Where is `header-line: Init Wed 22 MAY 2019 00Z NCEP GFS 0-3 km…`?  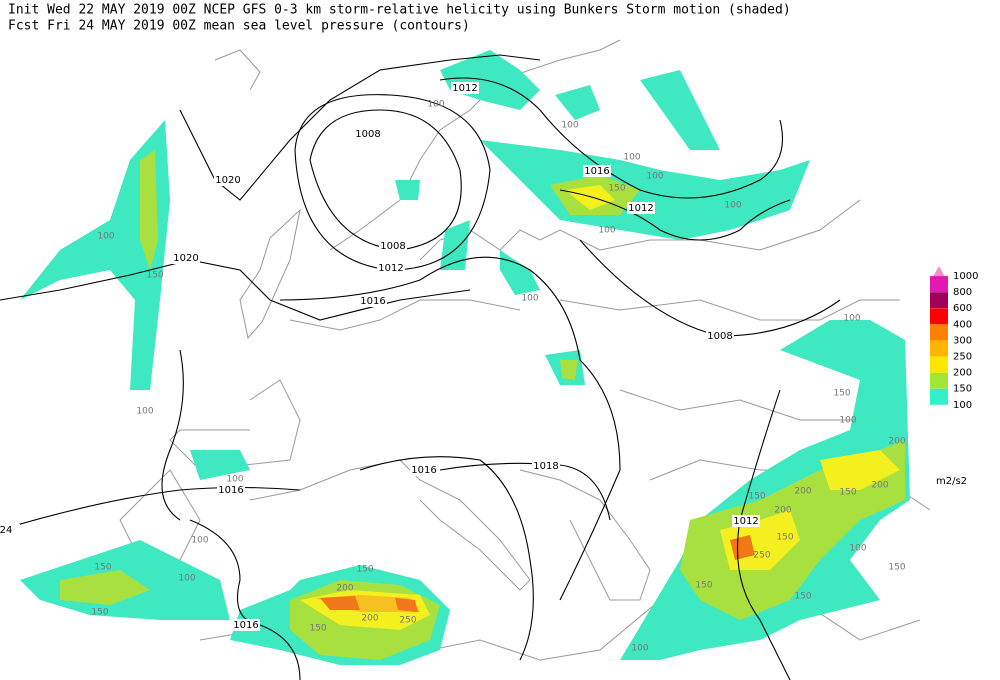
header-line: Init Wed 22 MAY 2019 00Z NCEP GFS 0-3 km… is located at coordinates (399, 10).